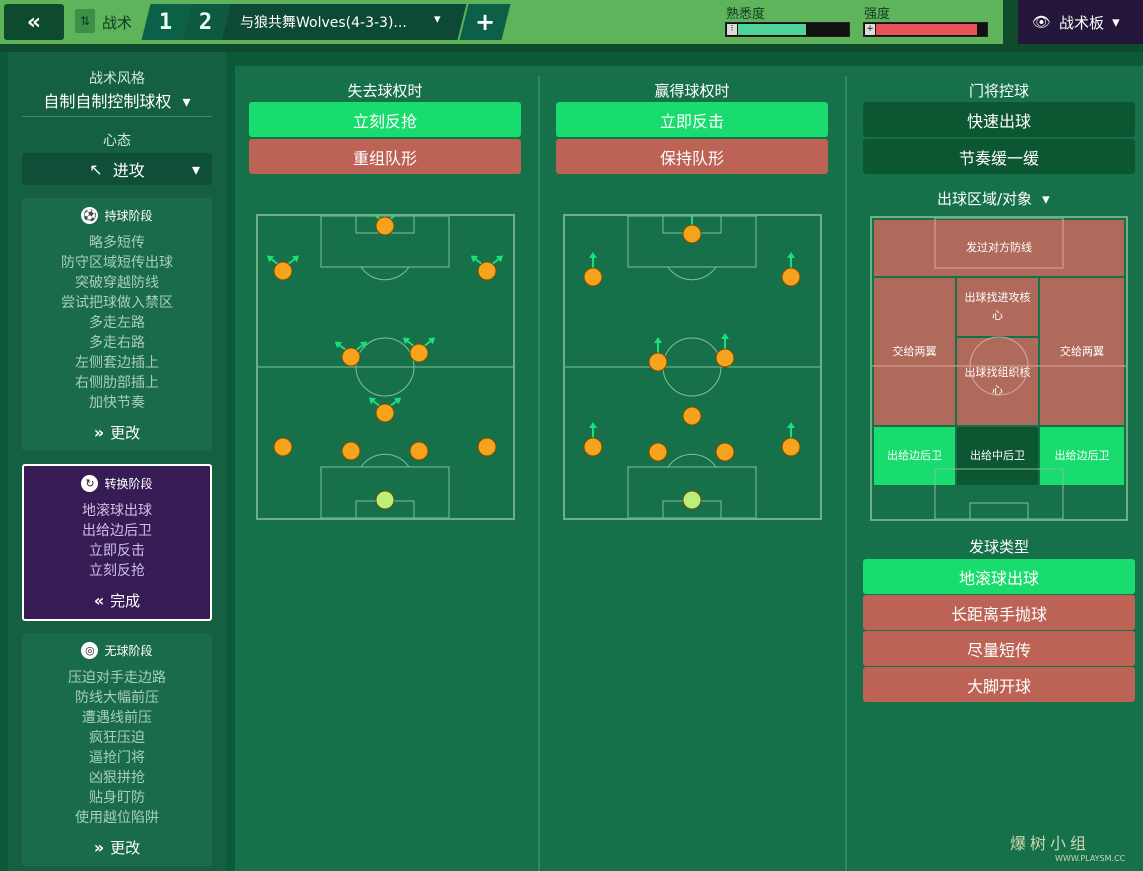 The width and height of the screenshot is (1143, 871). Describe the element at coordinates (128, 650) in the screenshot. I see `phase-title: 无球阶段` at that location.